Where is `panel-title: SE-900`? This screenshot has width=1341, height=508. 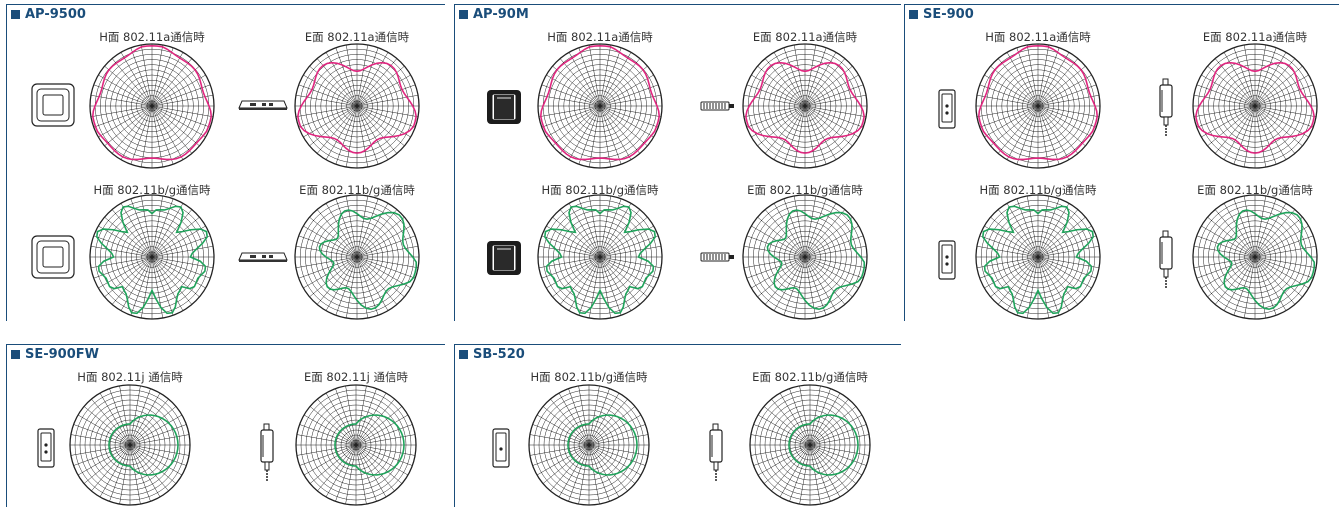 panel-title: SE-900 is located at coordinates (941, 14).